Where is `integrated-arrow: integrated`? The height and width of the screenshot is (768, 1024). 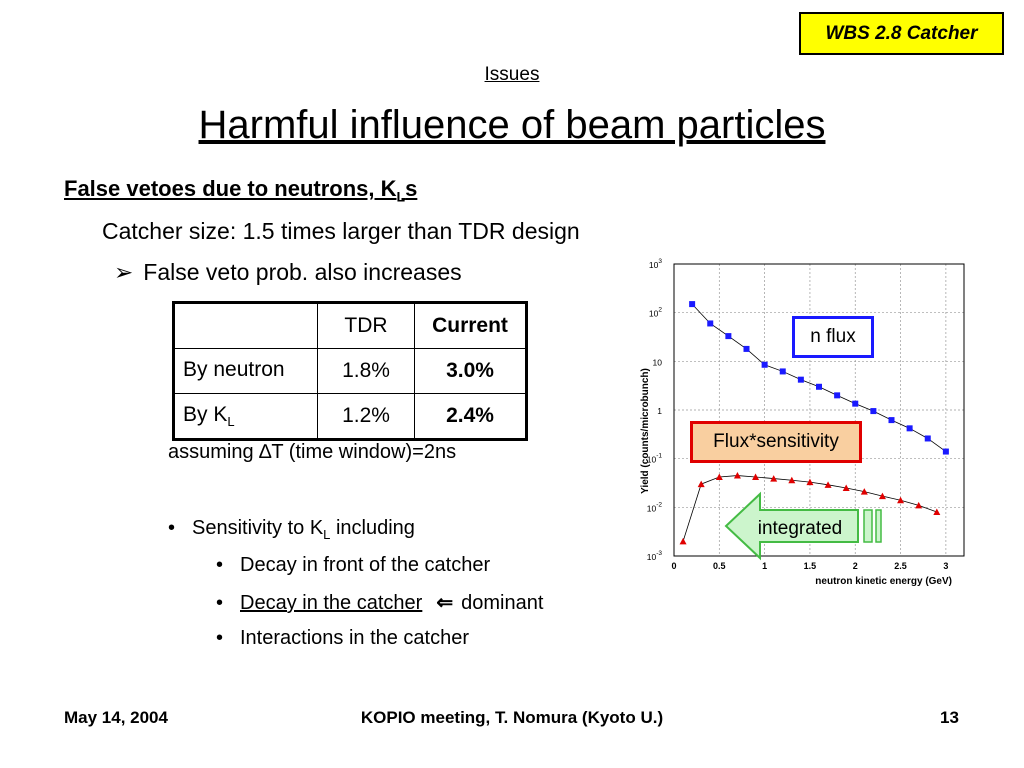 integrated-arrow: integrated is located at coordinates (803, 526).